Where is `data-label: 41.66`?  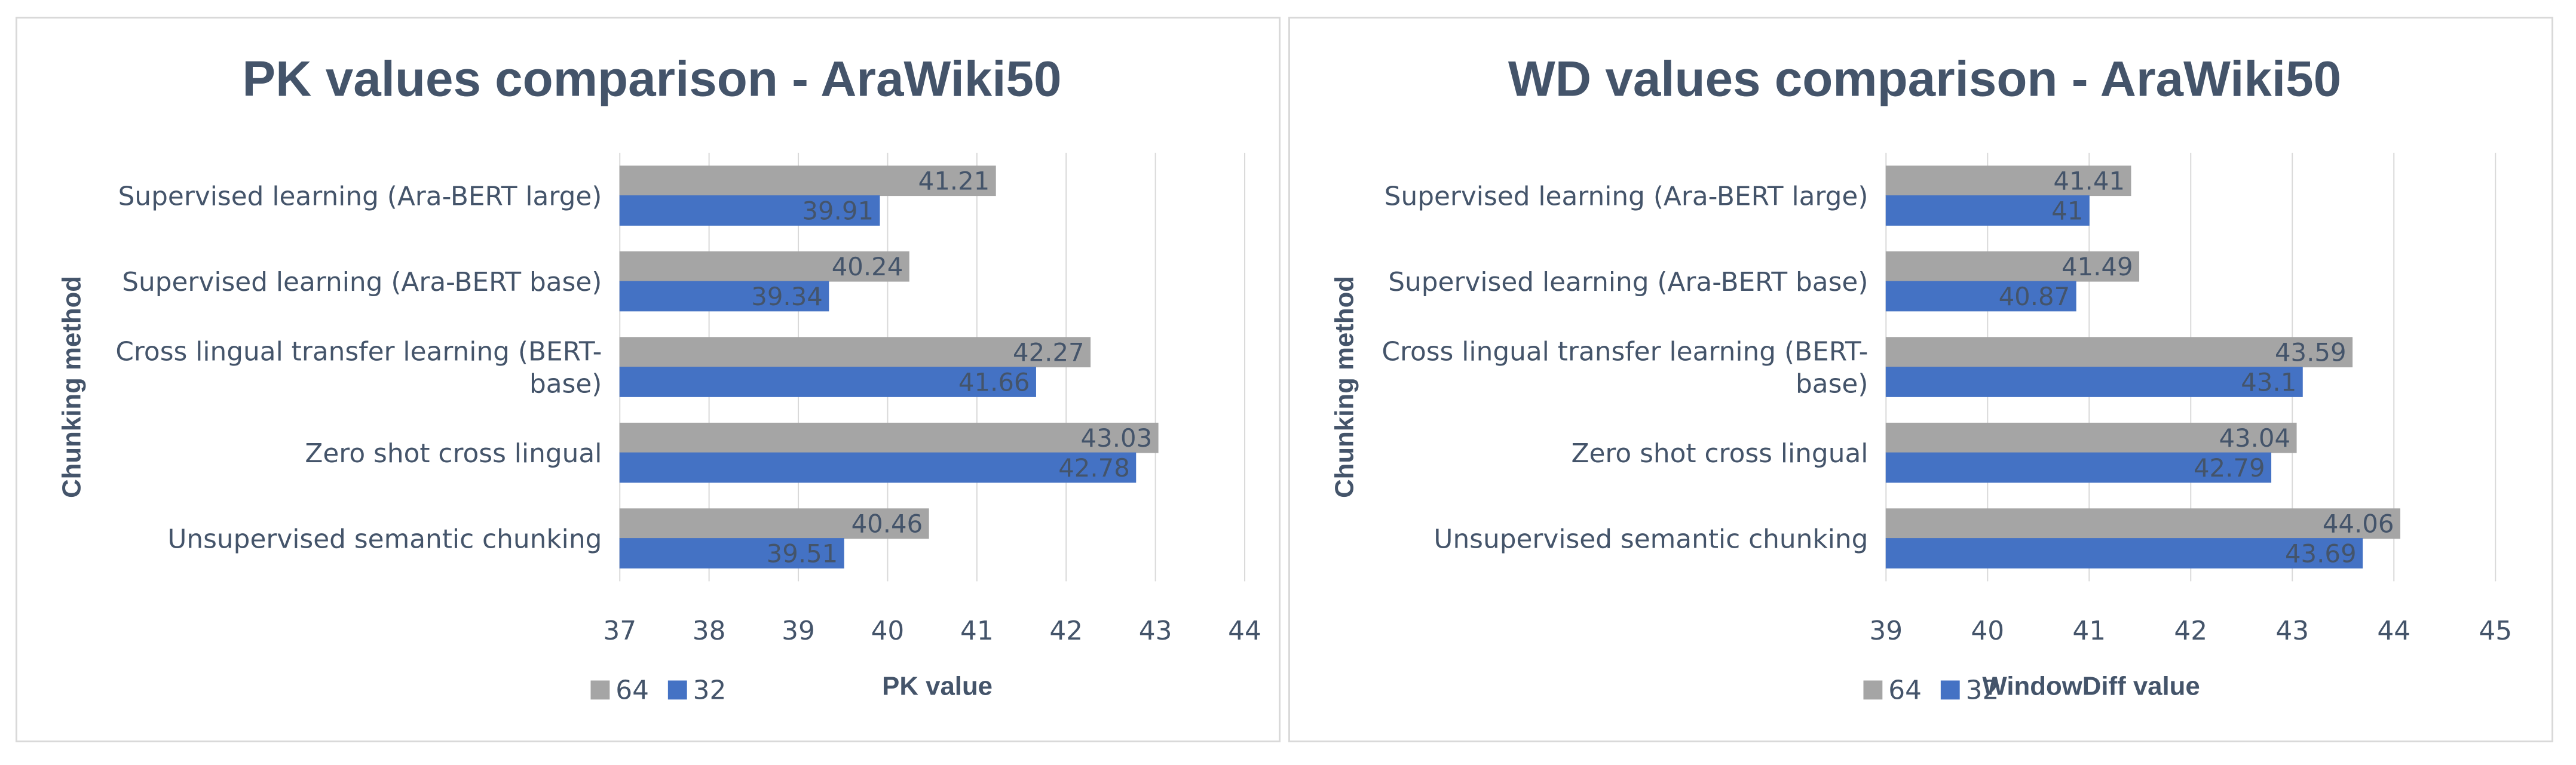
data-label: 41.66 is located at coordinates (994, 382).